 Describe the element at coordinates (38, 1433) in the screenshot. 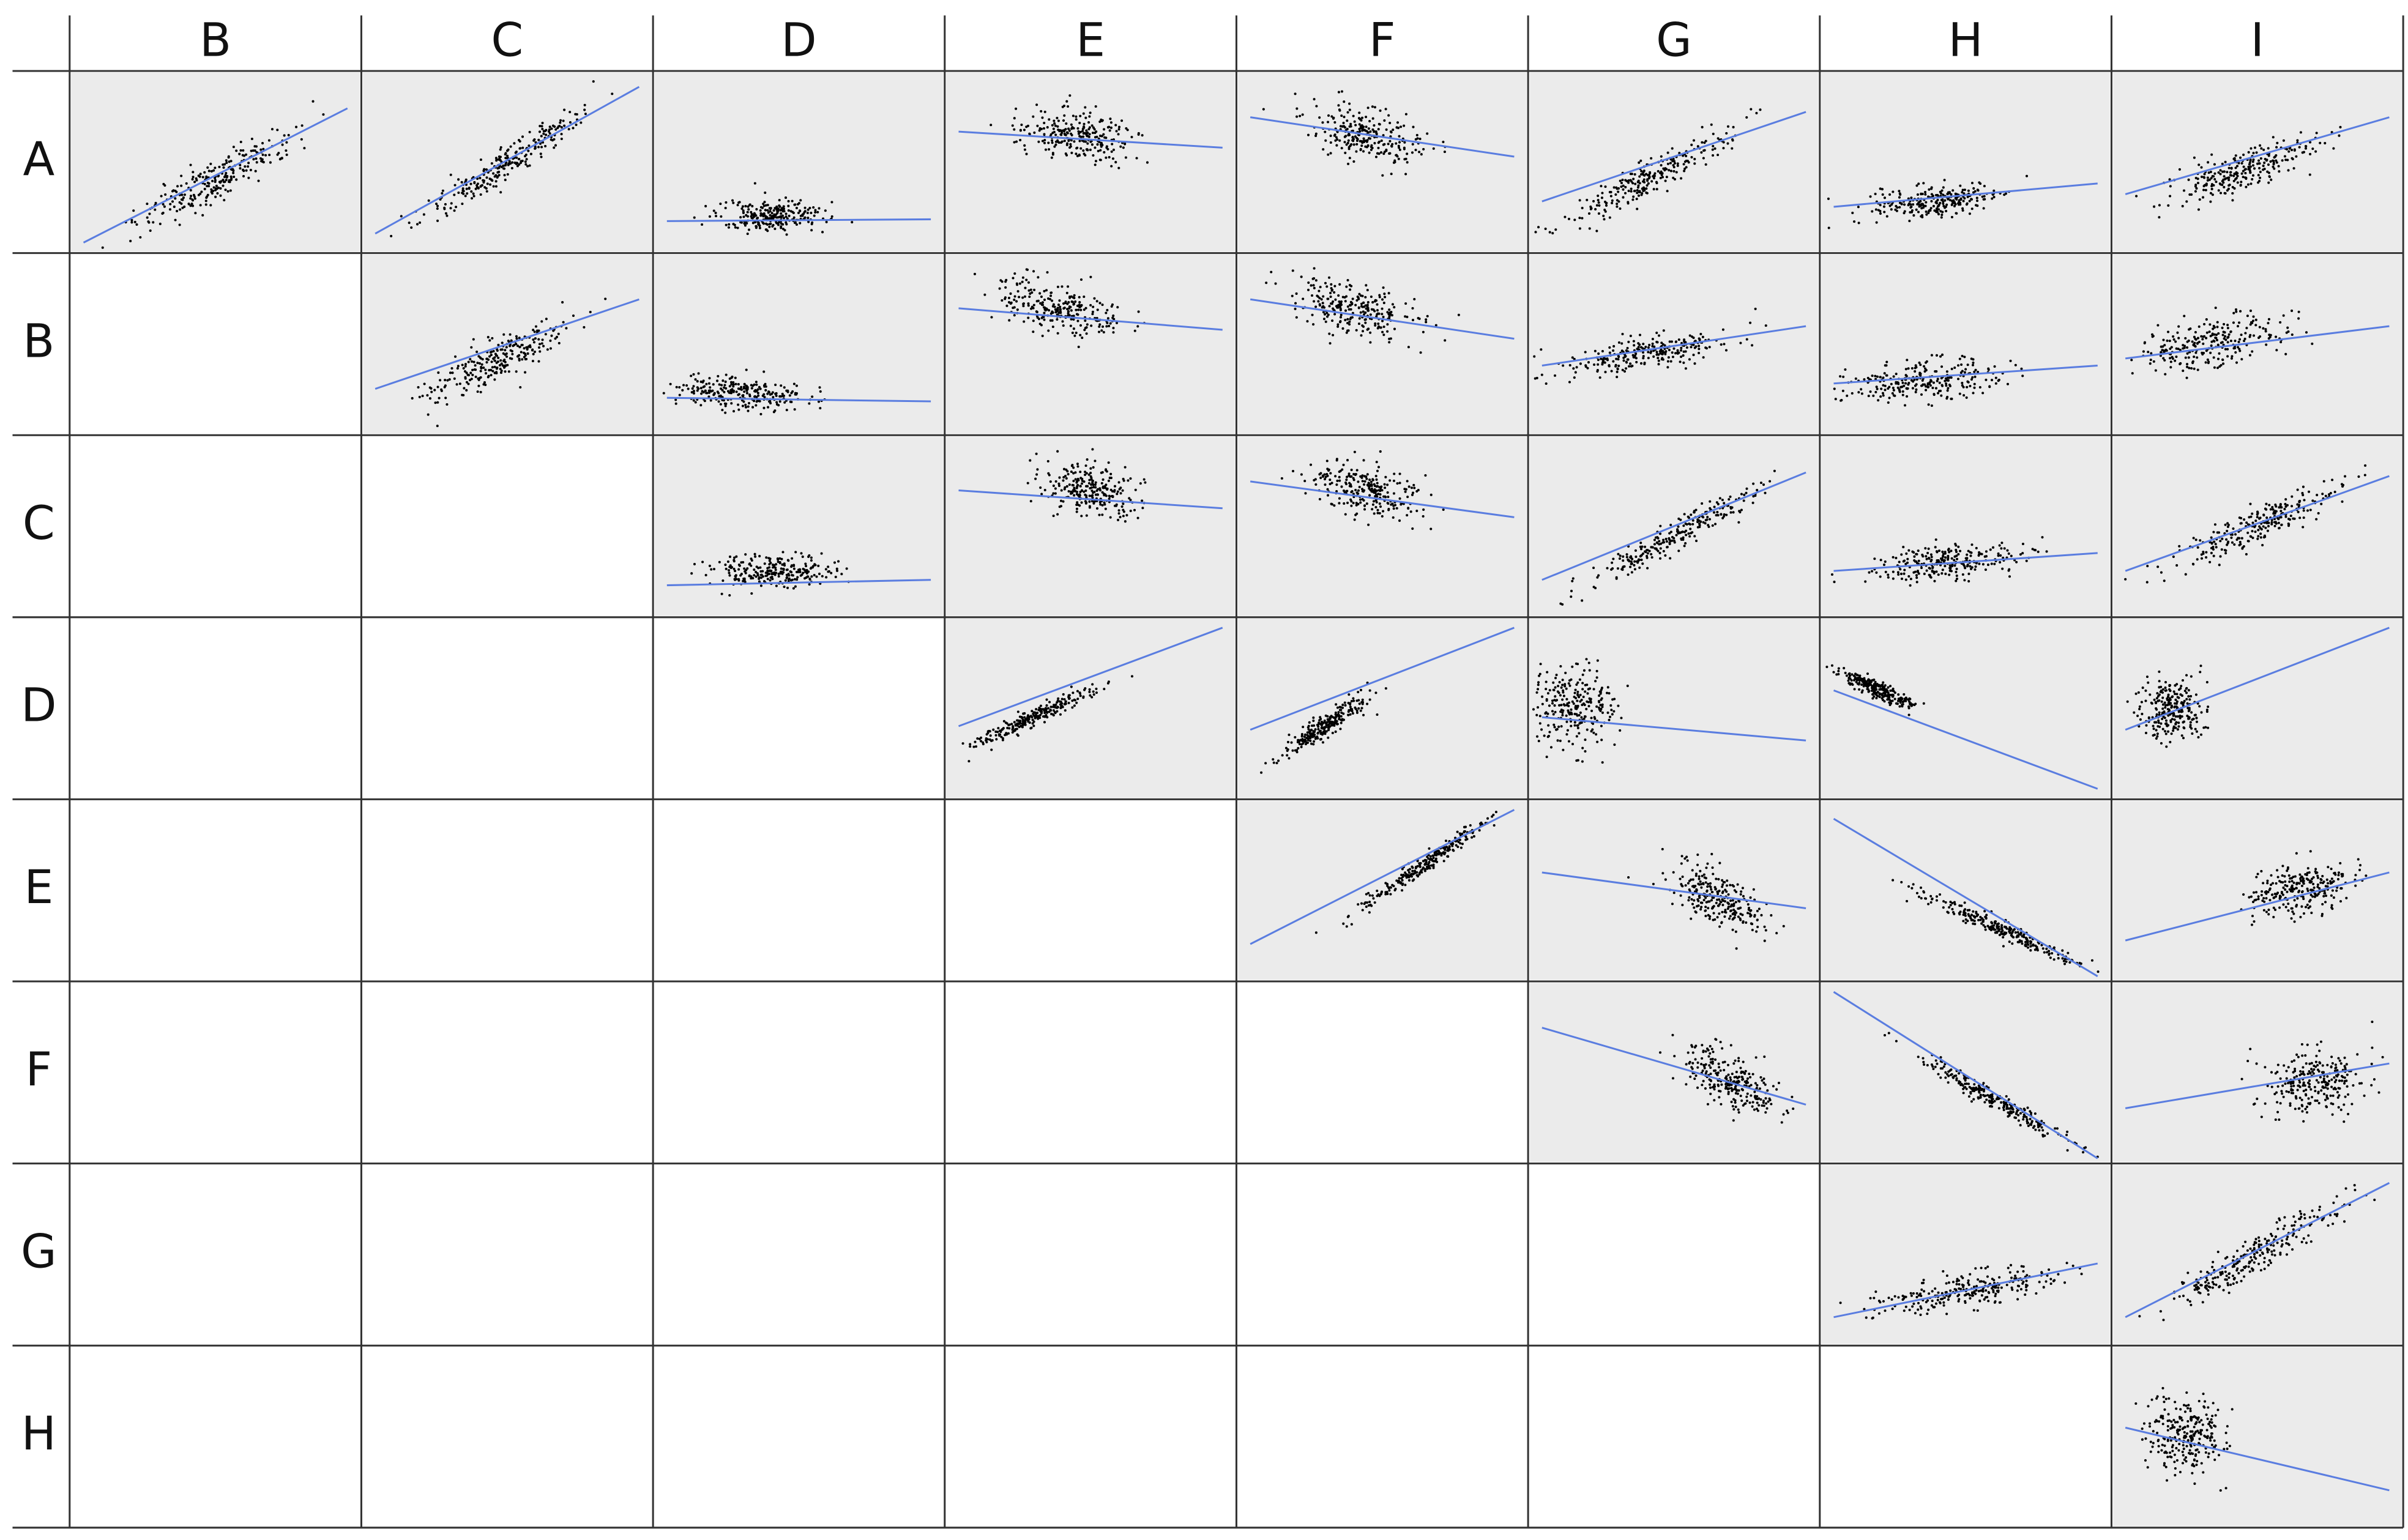

I see `row-header: H` at that location.